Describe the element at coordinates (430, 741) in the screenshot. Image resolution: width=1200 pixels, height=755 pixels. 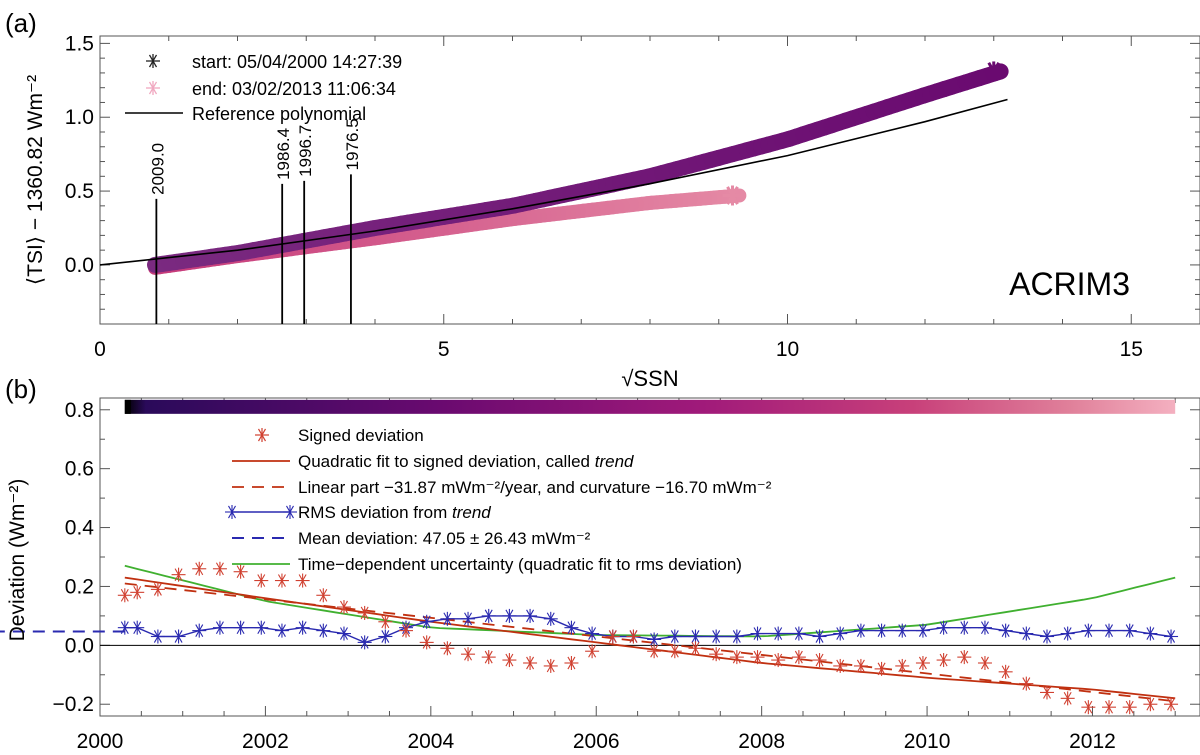
I see `x-tick-label: 2004` at that location.